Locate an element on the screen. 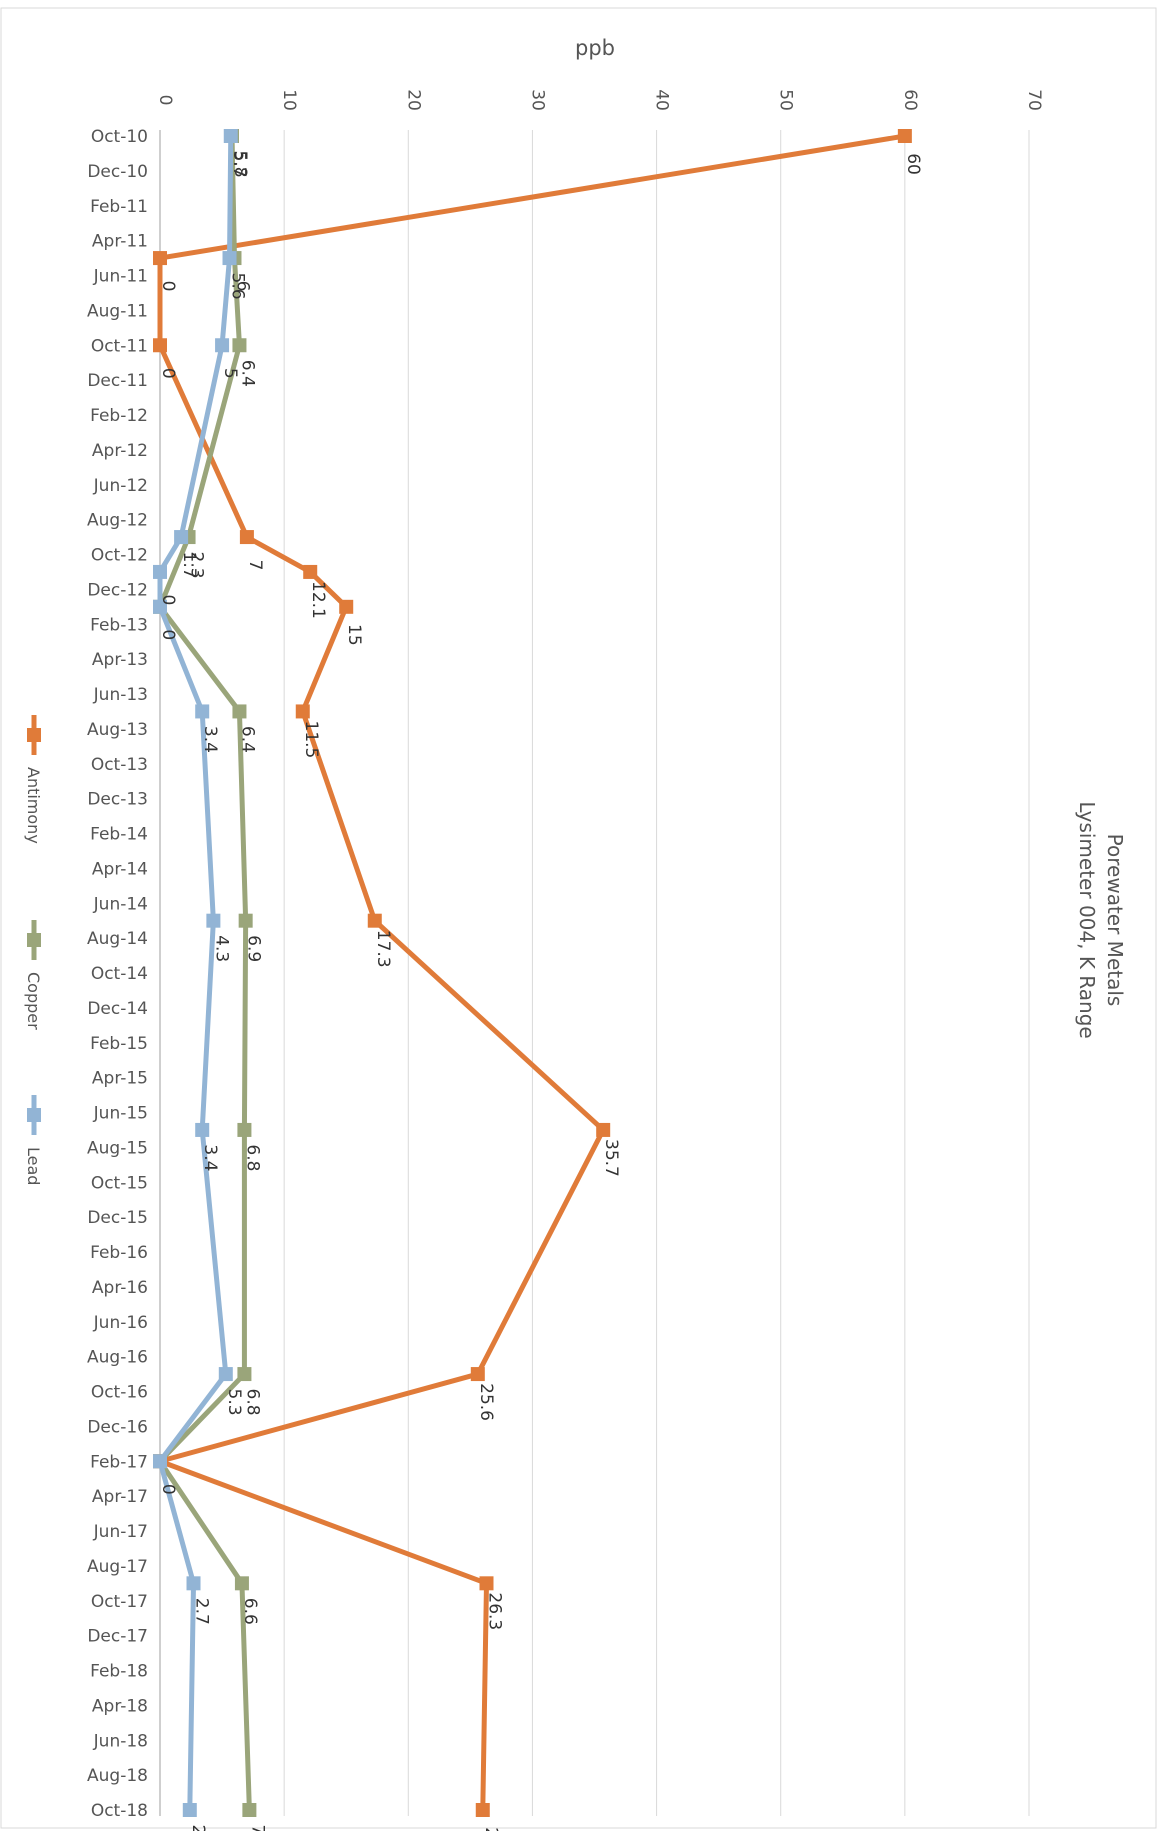  data-label-lead: 5 is located at coordinates (230, 373).